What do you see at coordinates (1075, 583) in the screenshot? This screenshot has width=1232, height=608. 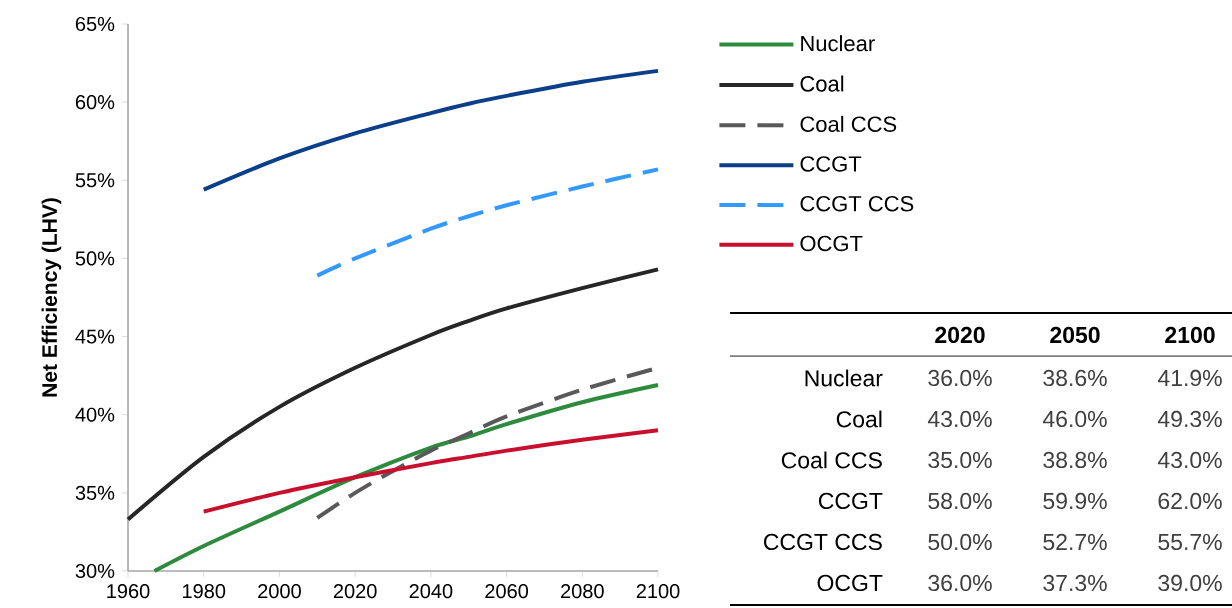 I see `text: 37.3%` at bounding box center [1075, 583].